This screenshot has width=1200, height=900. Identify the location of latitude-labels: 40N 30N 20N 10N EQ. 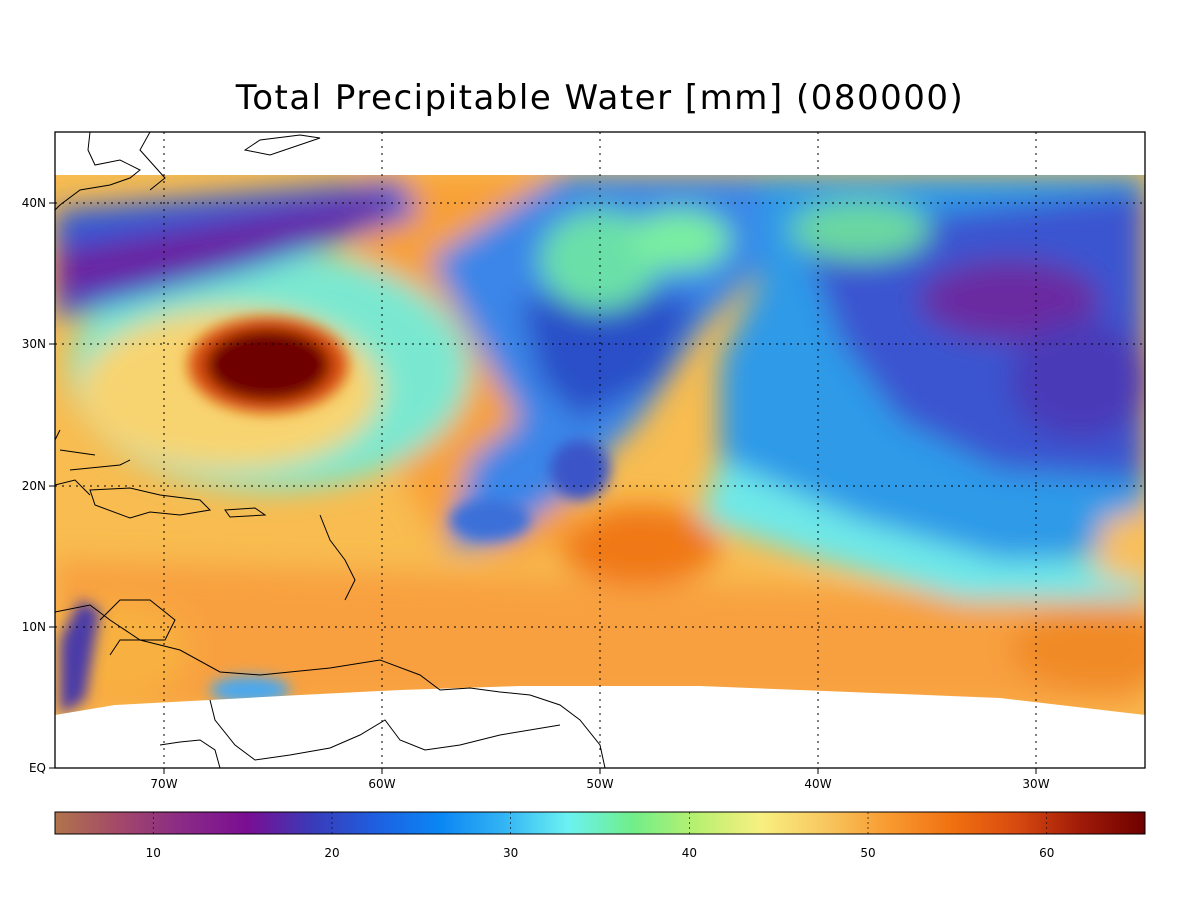
(34, 485).